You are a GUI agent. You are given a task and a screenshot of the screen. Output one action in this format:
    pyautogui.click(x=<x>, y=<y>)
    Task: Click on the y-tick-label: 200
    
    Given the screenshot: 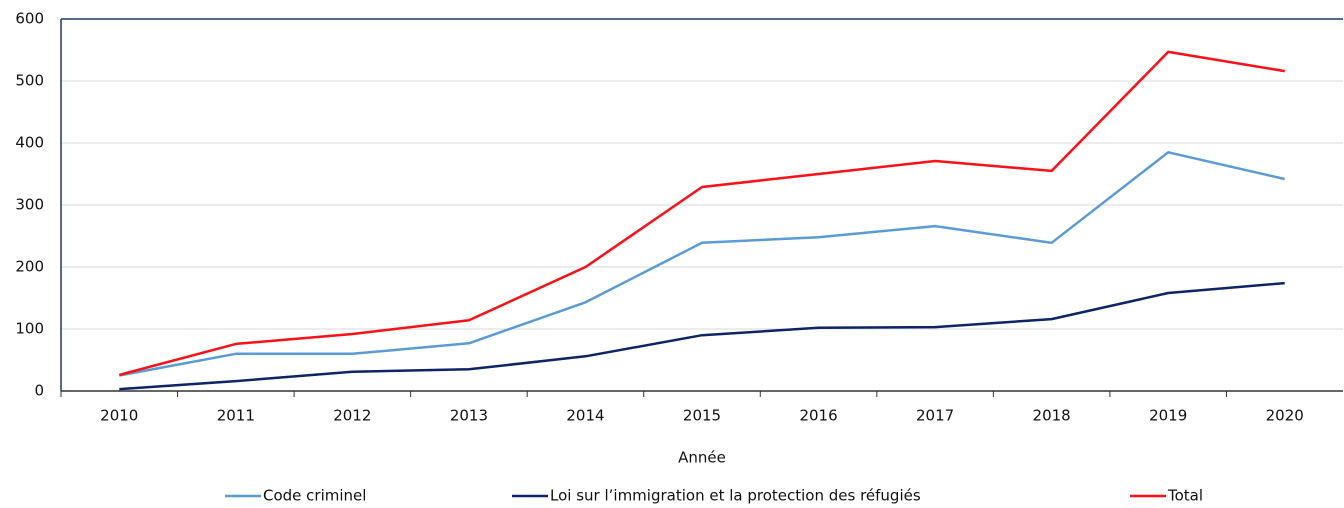 What is the action you would take?
    pyautogui.click(x=29, y=267)
    